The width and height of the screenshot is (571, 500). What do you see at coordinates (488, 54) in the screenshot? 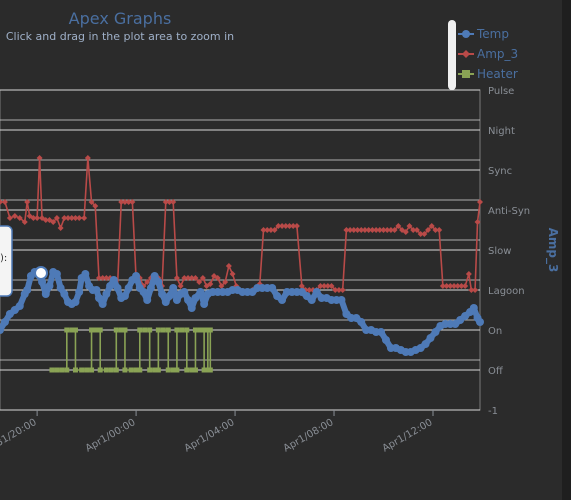
I see `legend-item-amp_3: Amp_3` at bounding box center [488, 54].